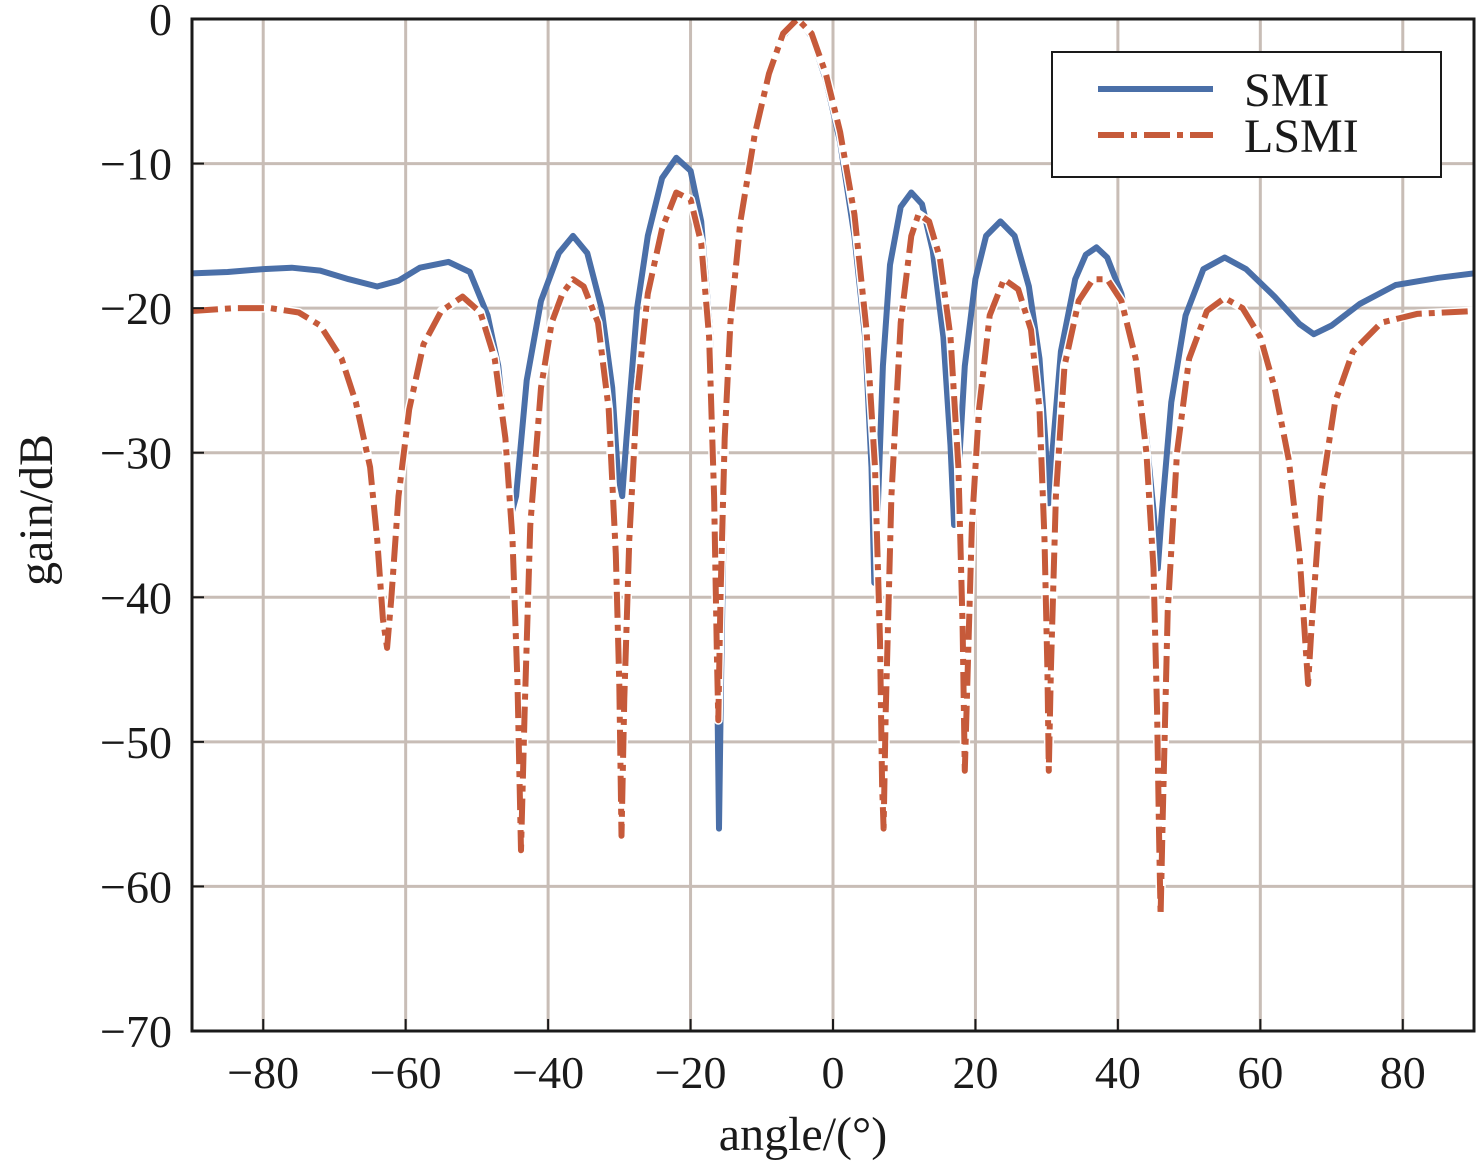  Describe the element at coordinates (691, 1072) in the screenshot. I see `x-tick-label: −20` at that location.